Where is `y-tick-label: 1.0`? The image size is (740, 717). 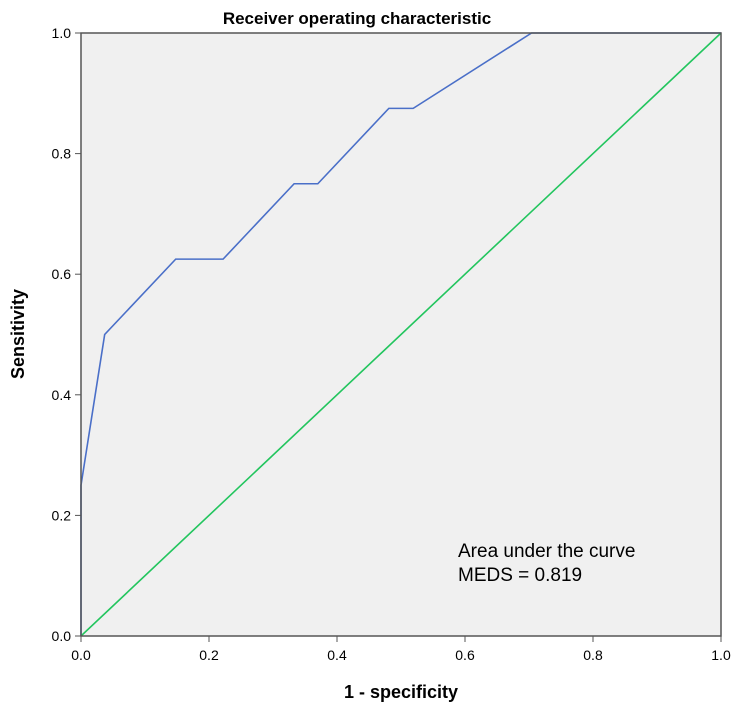 y-tick-label: 1.0 is located at coordinates (62, 33).